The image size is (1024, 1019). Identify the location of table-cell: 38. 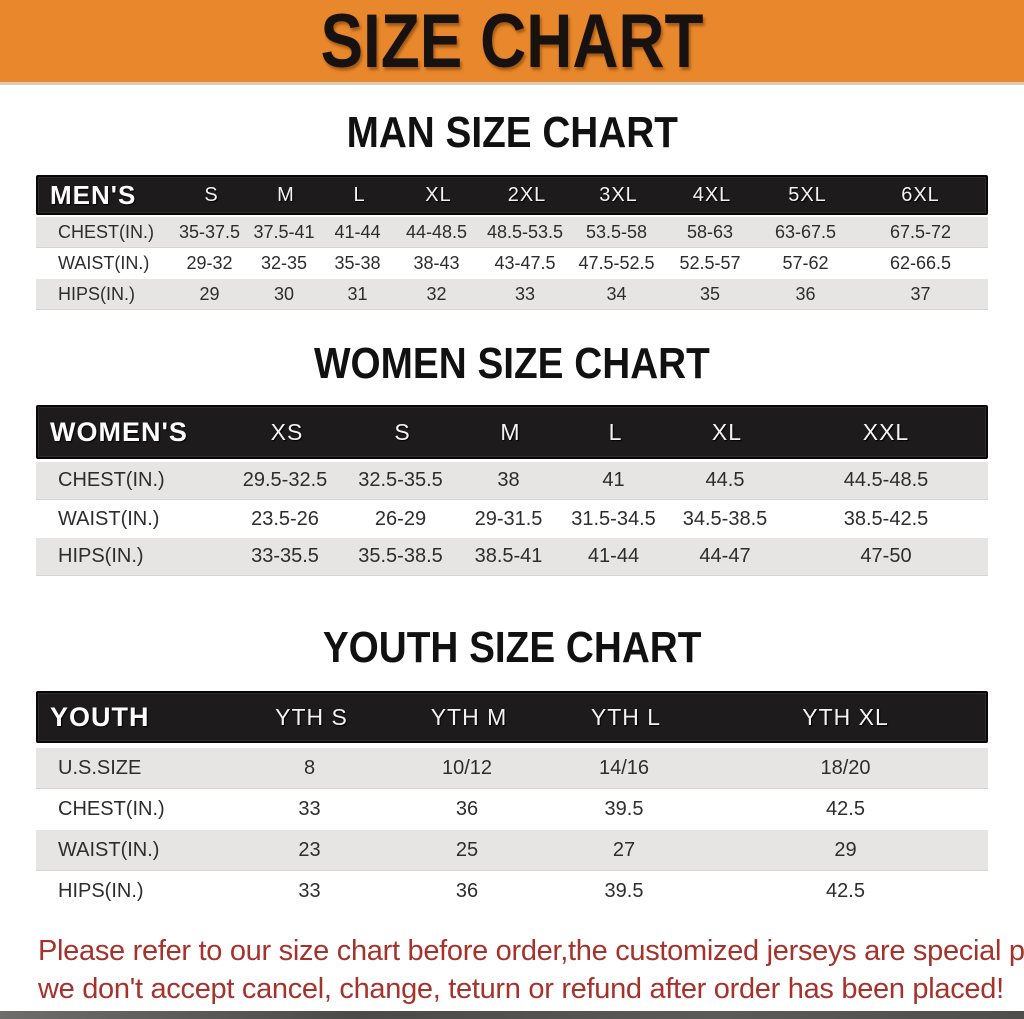
(508, 480).